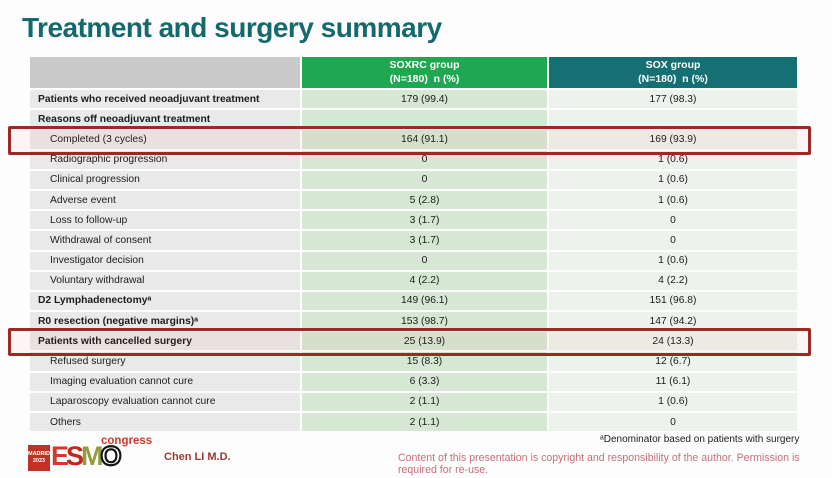  I want to click on soxrc-value: 164 (91.1), so click(424, 139).